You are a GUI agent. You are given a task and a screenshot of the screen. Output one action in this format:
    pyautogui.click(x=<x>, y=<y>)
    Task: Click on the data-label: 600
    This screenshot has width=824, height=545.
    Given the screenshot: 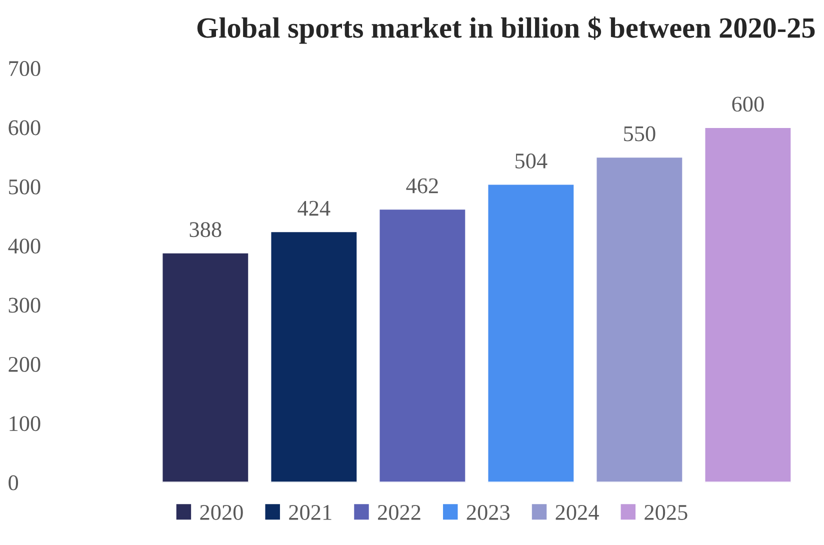 What is the action you would take?
    pyautogui.click(x=748, y=104)
    